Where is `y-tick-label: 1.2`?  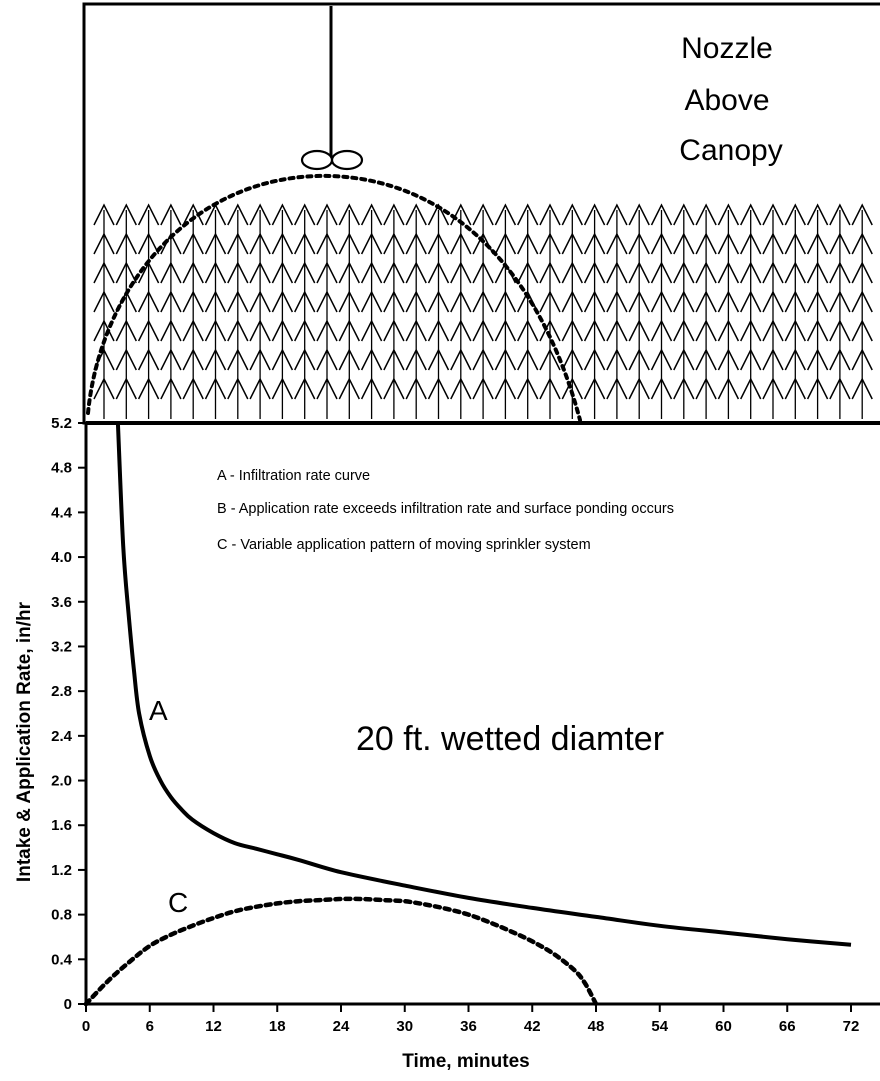
y-tick-label: 1.2 is located at coordinates (61, 870).